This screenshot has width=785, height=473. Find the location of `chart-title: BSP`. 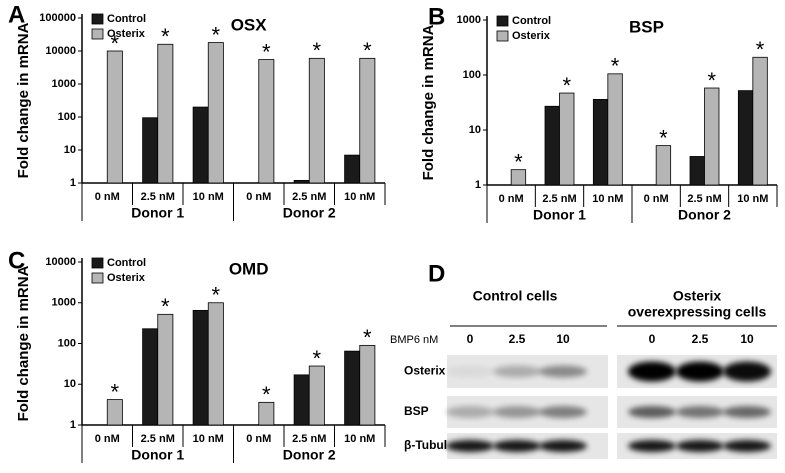

chart-title: BSP is located at coordinates (646, 26).